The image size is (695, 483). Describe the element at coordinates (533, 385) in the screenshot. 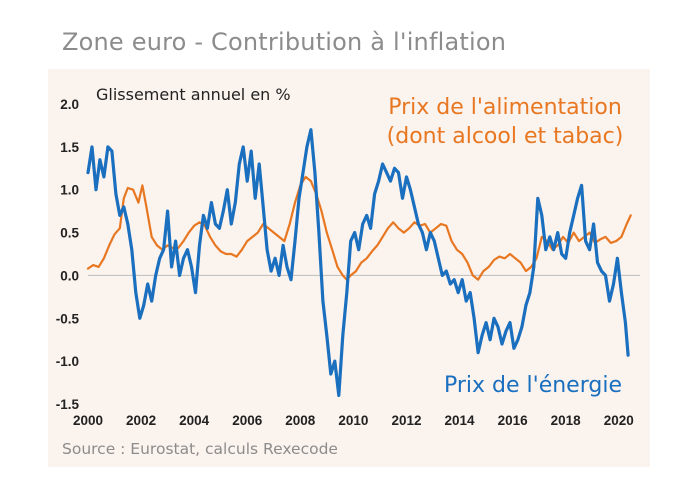

I see `energy-series-label: Prix de l'énergie` at that location.